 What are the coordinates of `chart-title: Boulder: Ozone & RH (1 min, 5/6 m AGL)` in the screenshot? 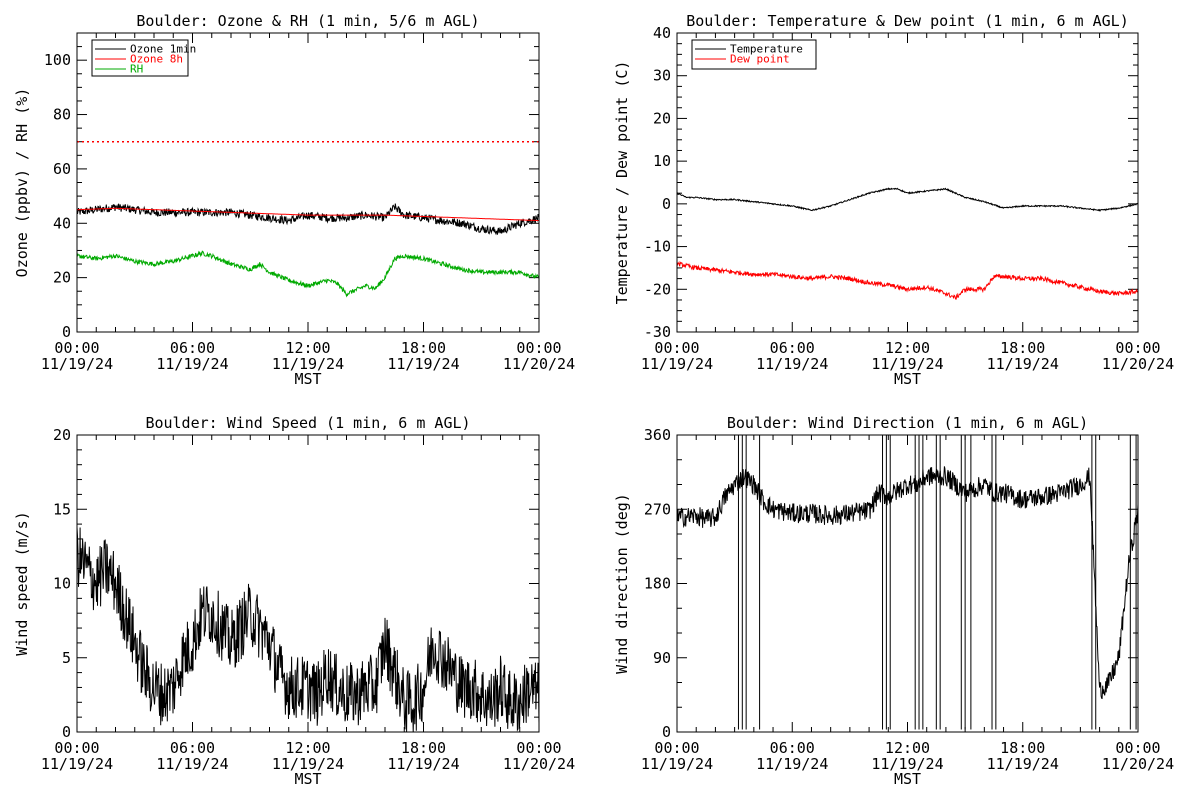 It's located at (307, 21).